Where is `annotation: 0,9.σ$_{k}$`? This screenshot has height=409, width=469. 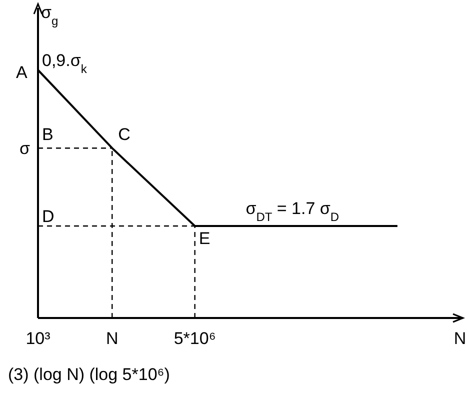
annotation: 0,9.σ$_{k}$ is located at coordinates (65, 63).